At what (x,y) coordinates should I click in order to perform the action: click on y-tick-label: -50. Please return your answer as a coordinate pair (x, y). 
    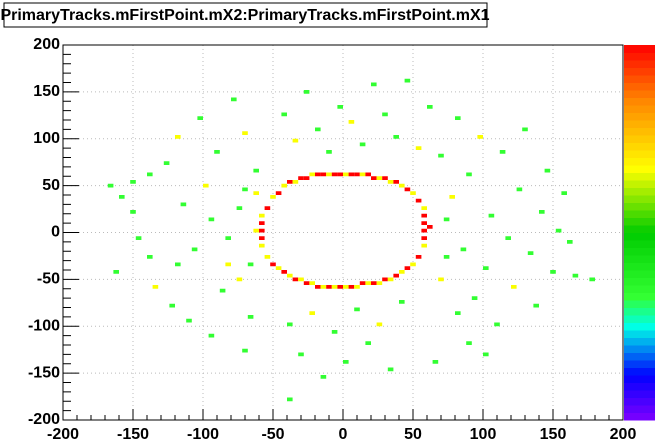
    Looking at the image, I should click on (48, 279).